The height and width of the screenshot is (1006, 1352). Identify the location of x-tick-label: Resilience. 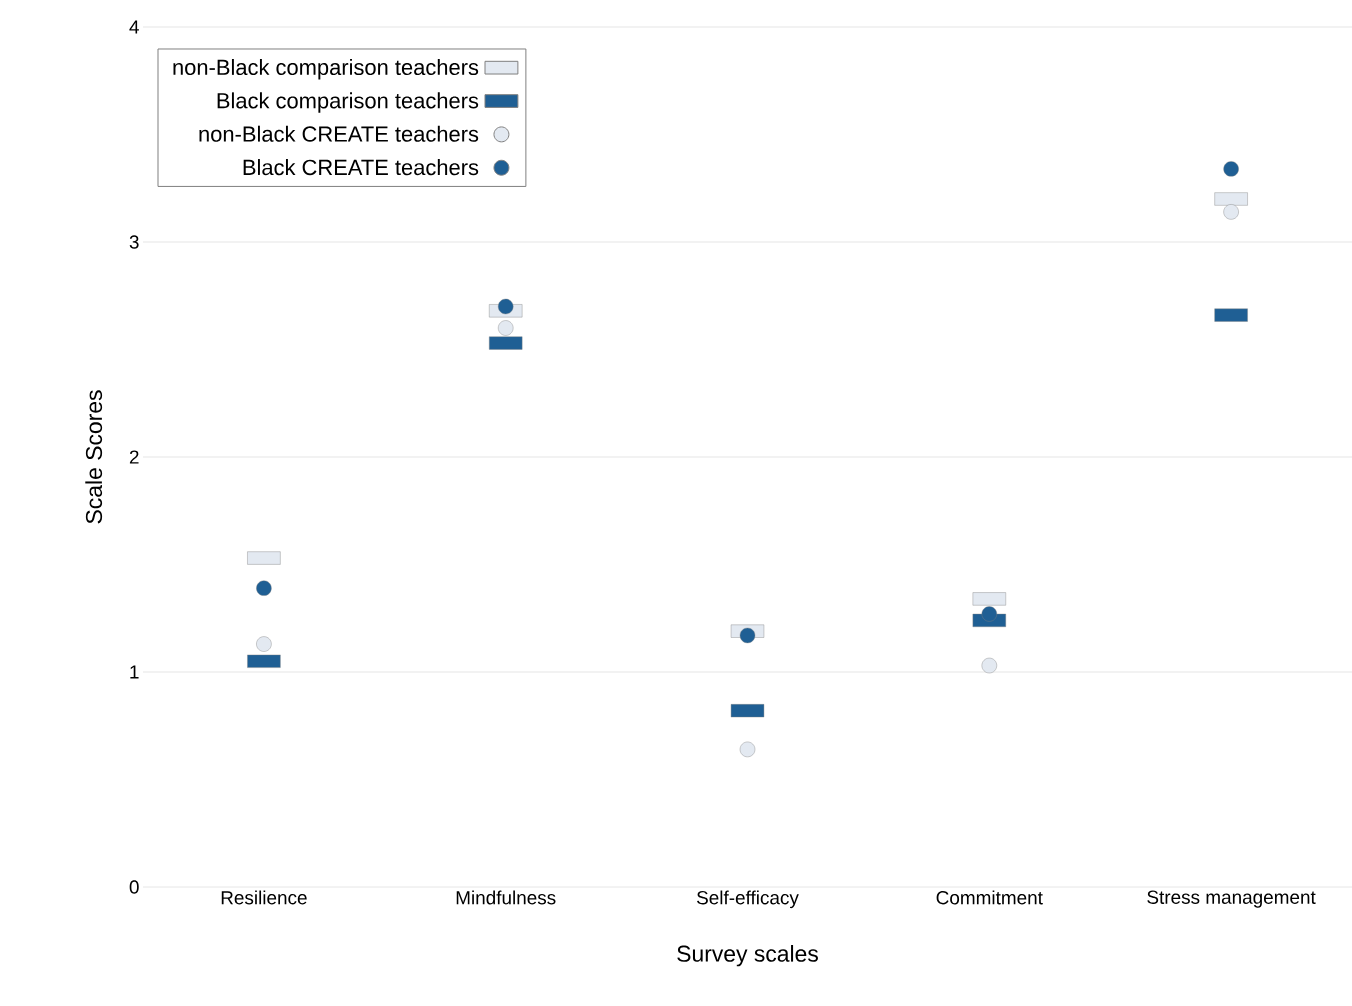
(264, 897).